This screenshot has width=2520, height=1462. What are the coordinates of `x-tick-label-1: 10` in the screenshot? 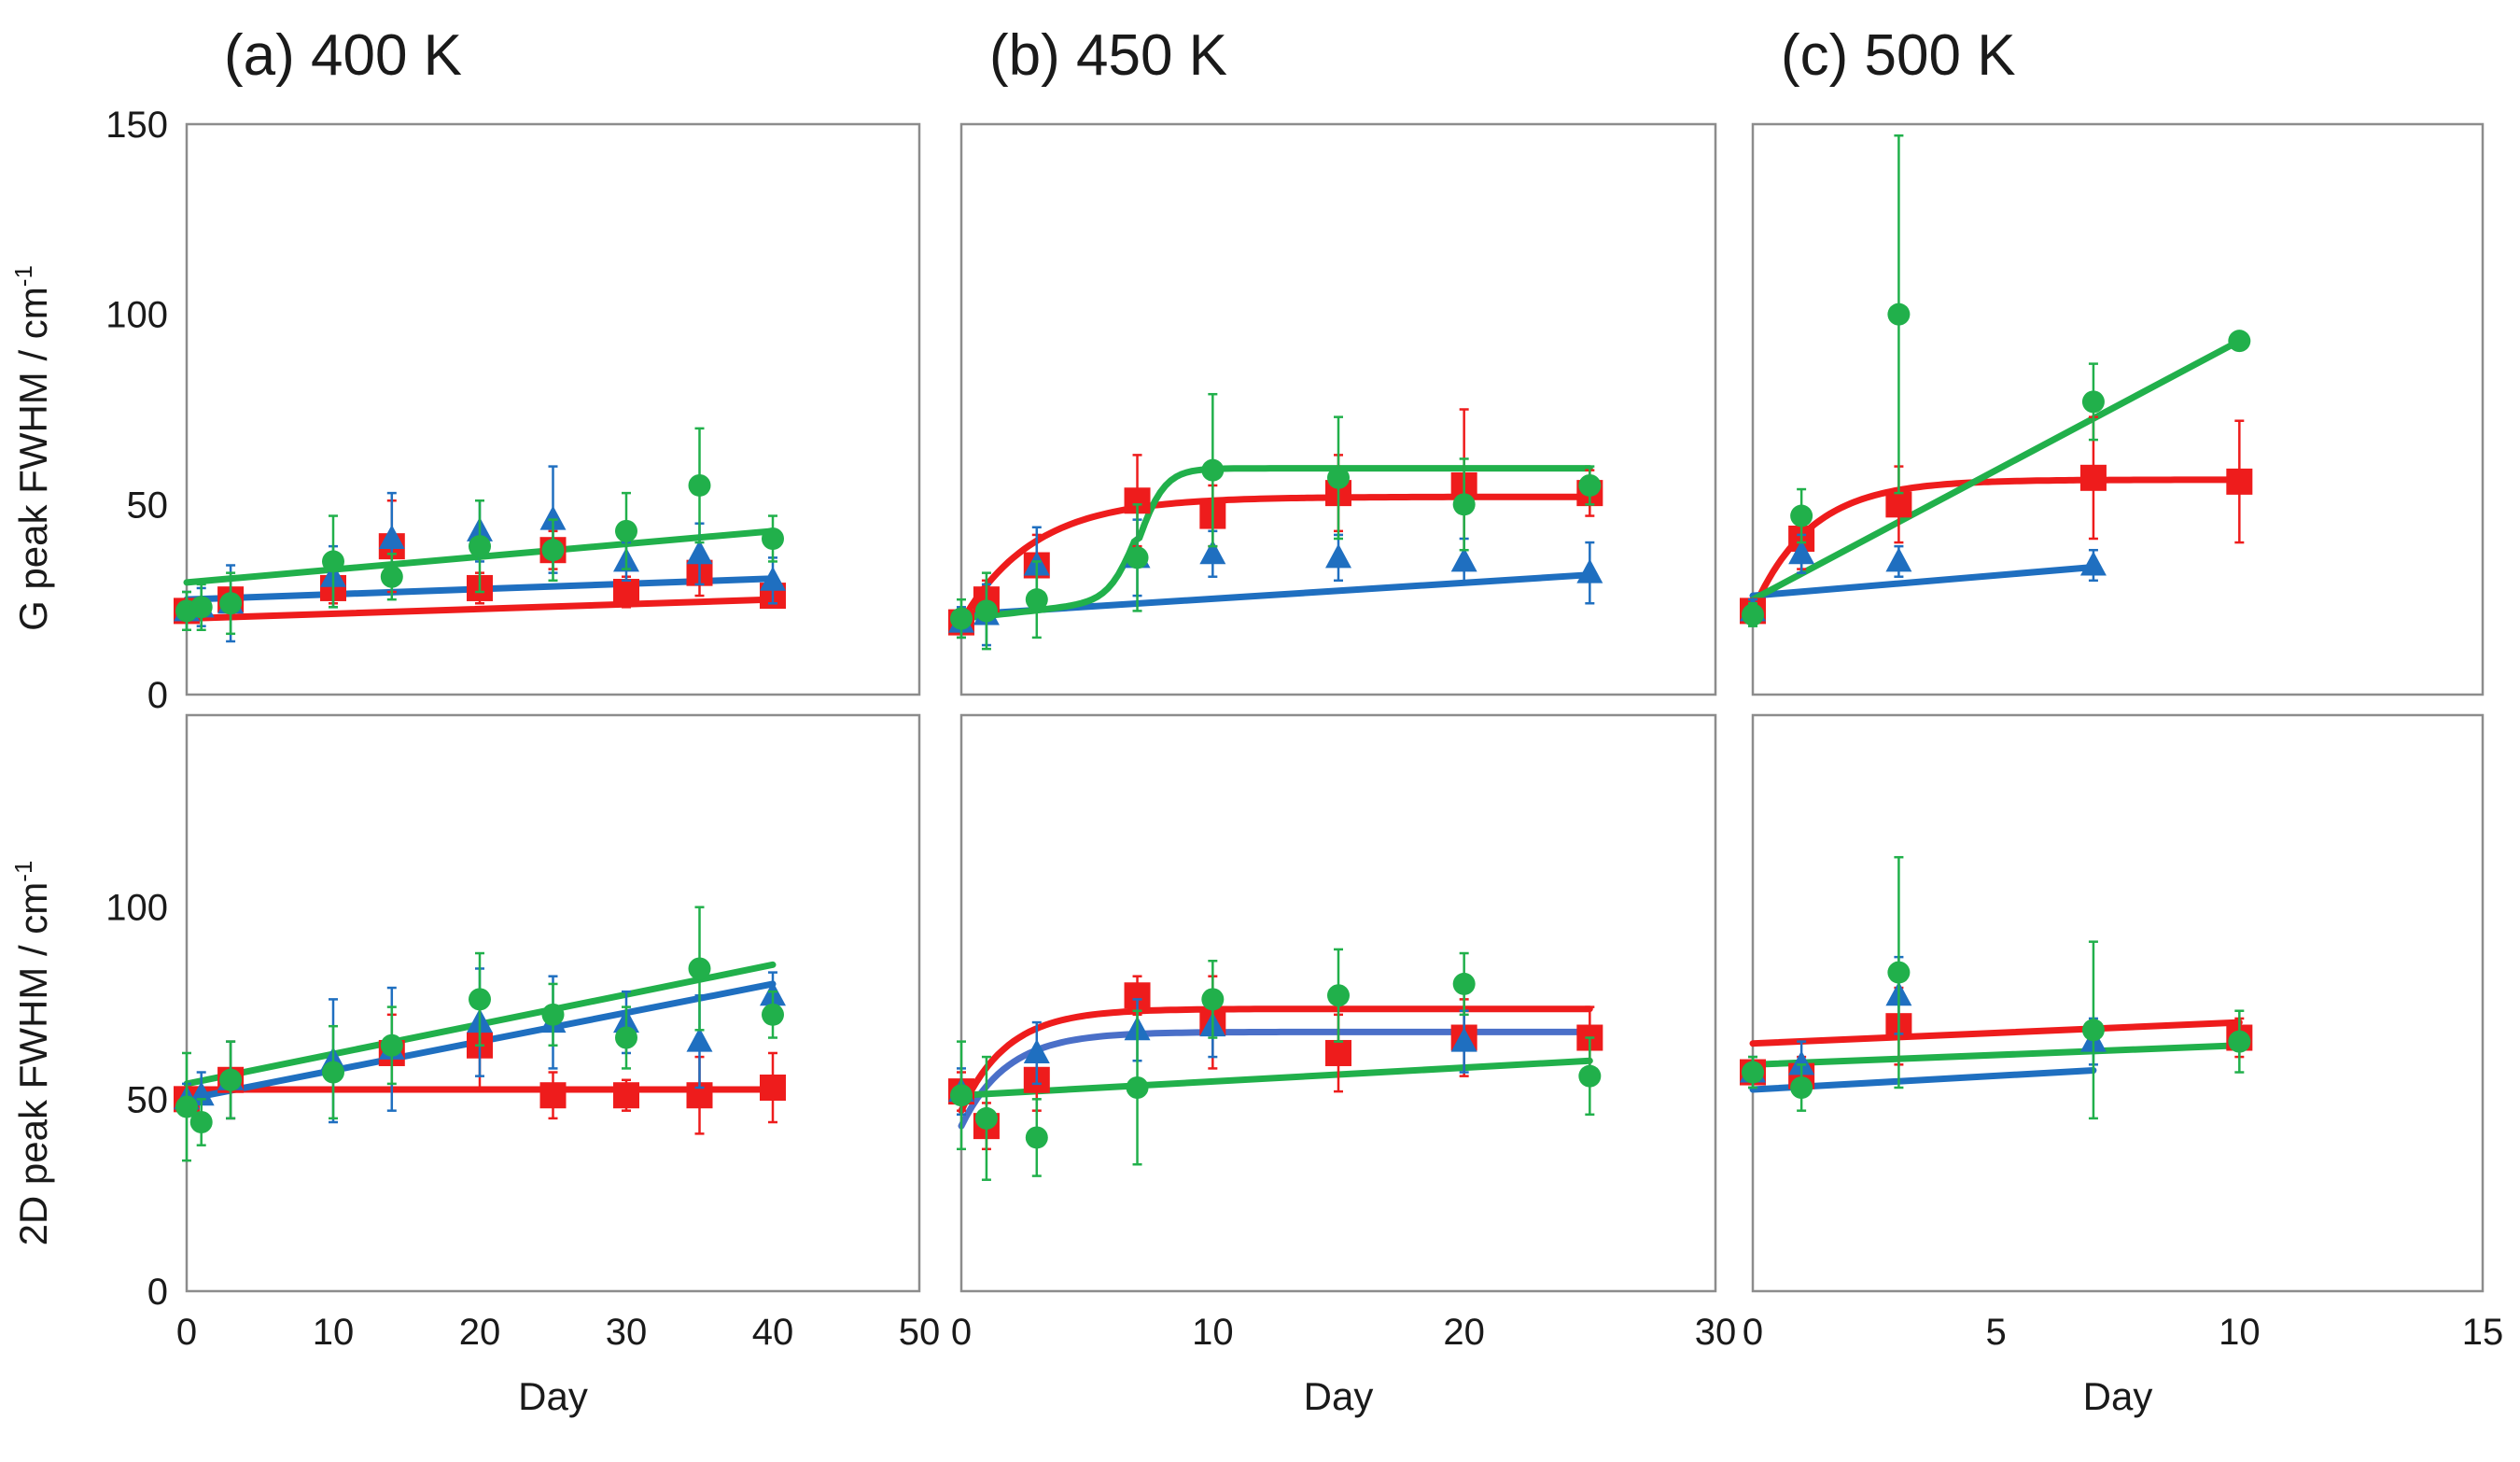 It's located at (1213, 1332).